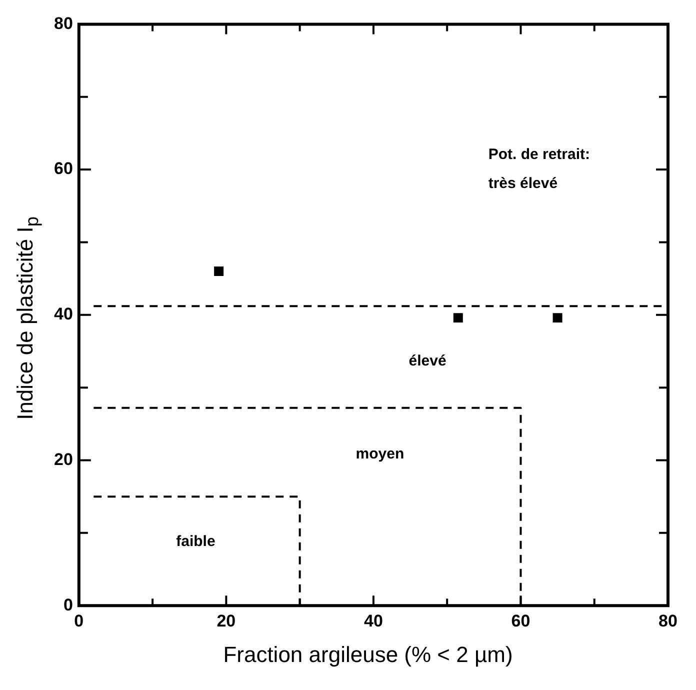 This screenshot has width=696, height=690. I want to click on y-tick-label: 80, so click(63, 23).